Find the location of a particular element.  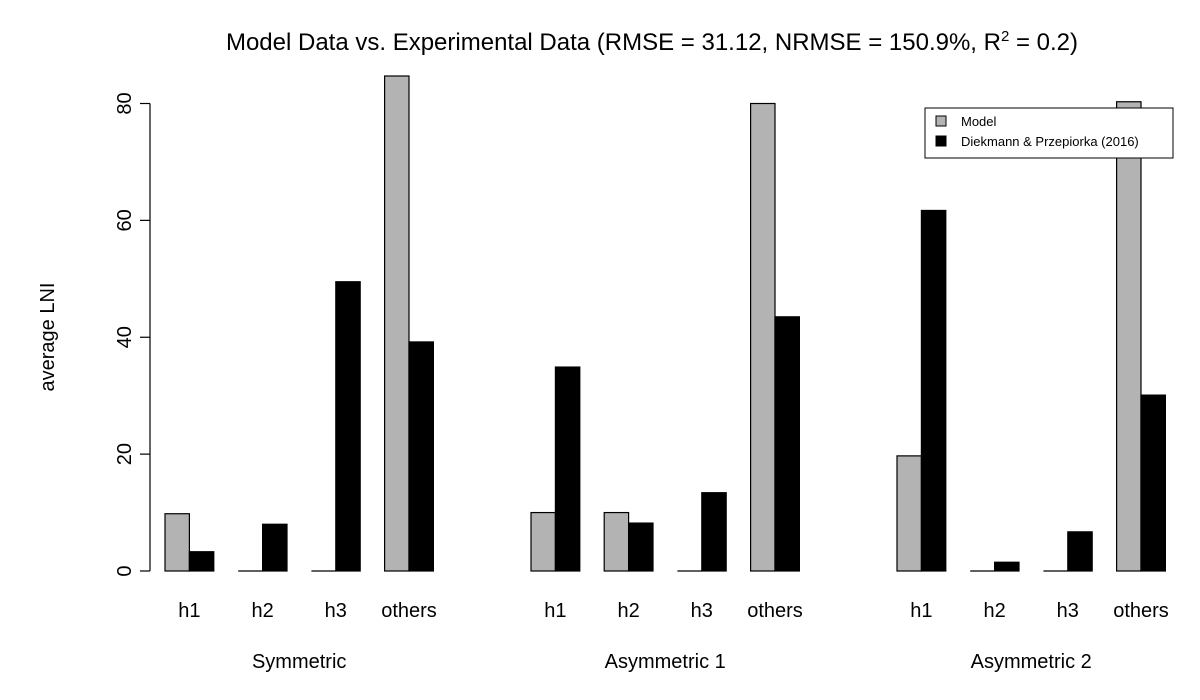

title-superscript: 2 is located at coordinates (1005, 36).